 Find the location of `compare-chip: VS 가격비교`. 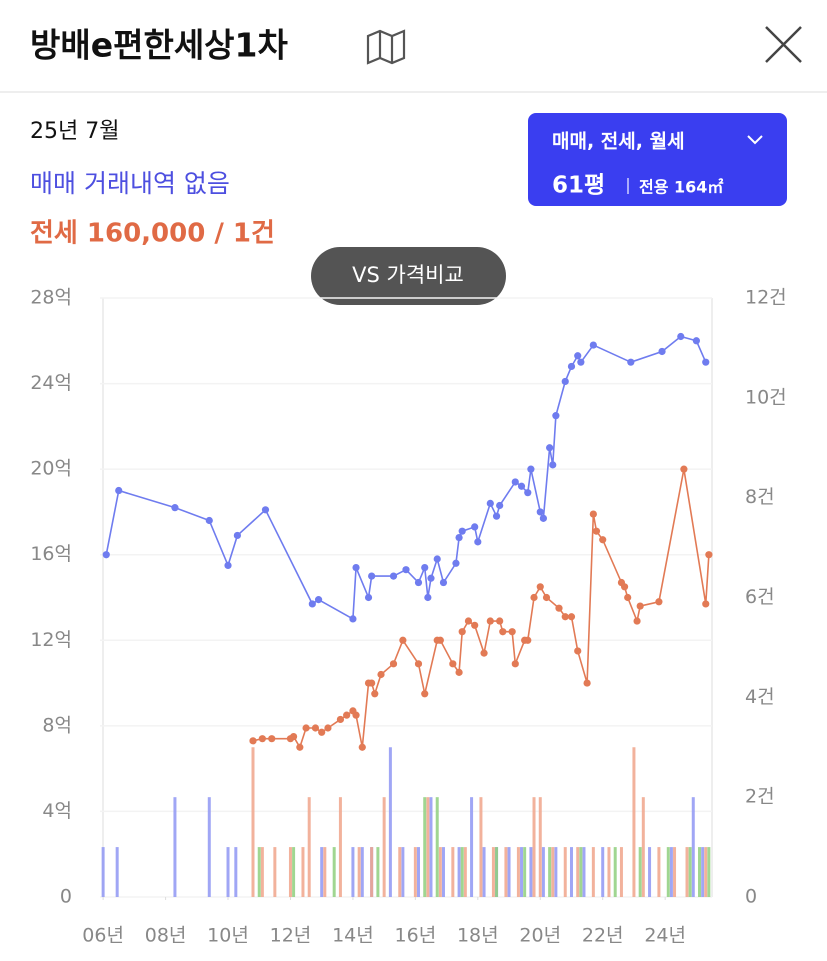

compare-chip: VS 가격비교 is located at coordinates (408, 276).